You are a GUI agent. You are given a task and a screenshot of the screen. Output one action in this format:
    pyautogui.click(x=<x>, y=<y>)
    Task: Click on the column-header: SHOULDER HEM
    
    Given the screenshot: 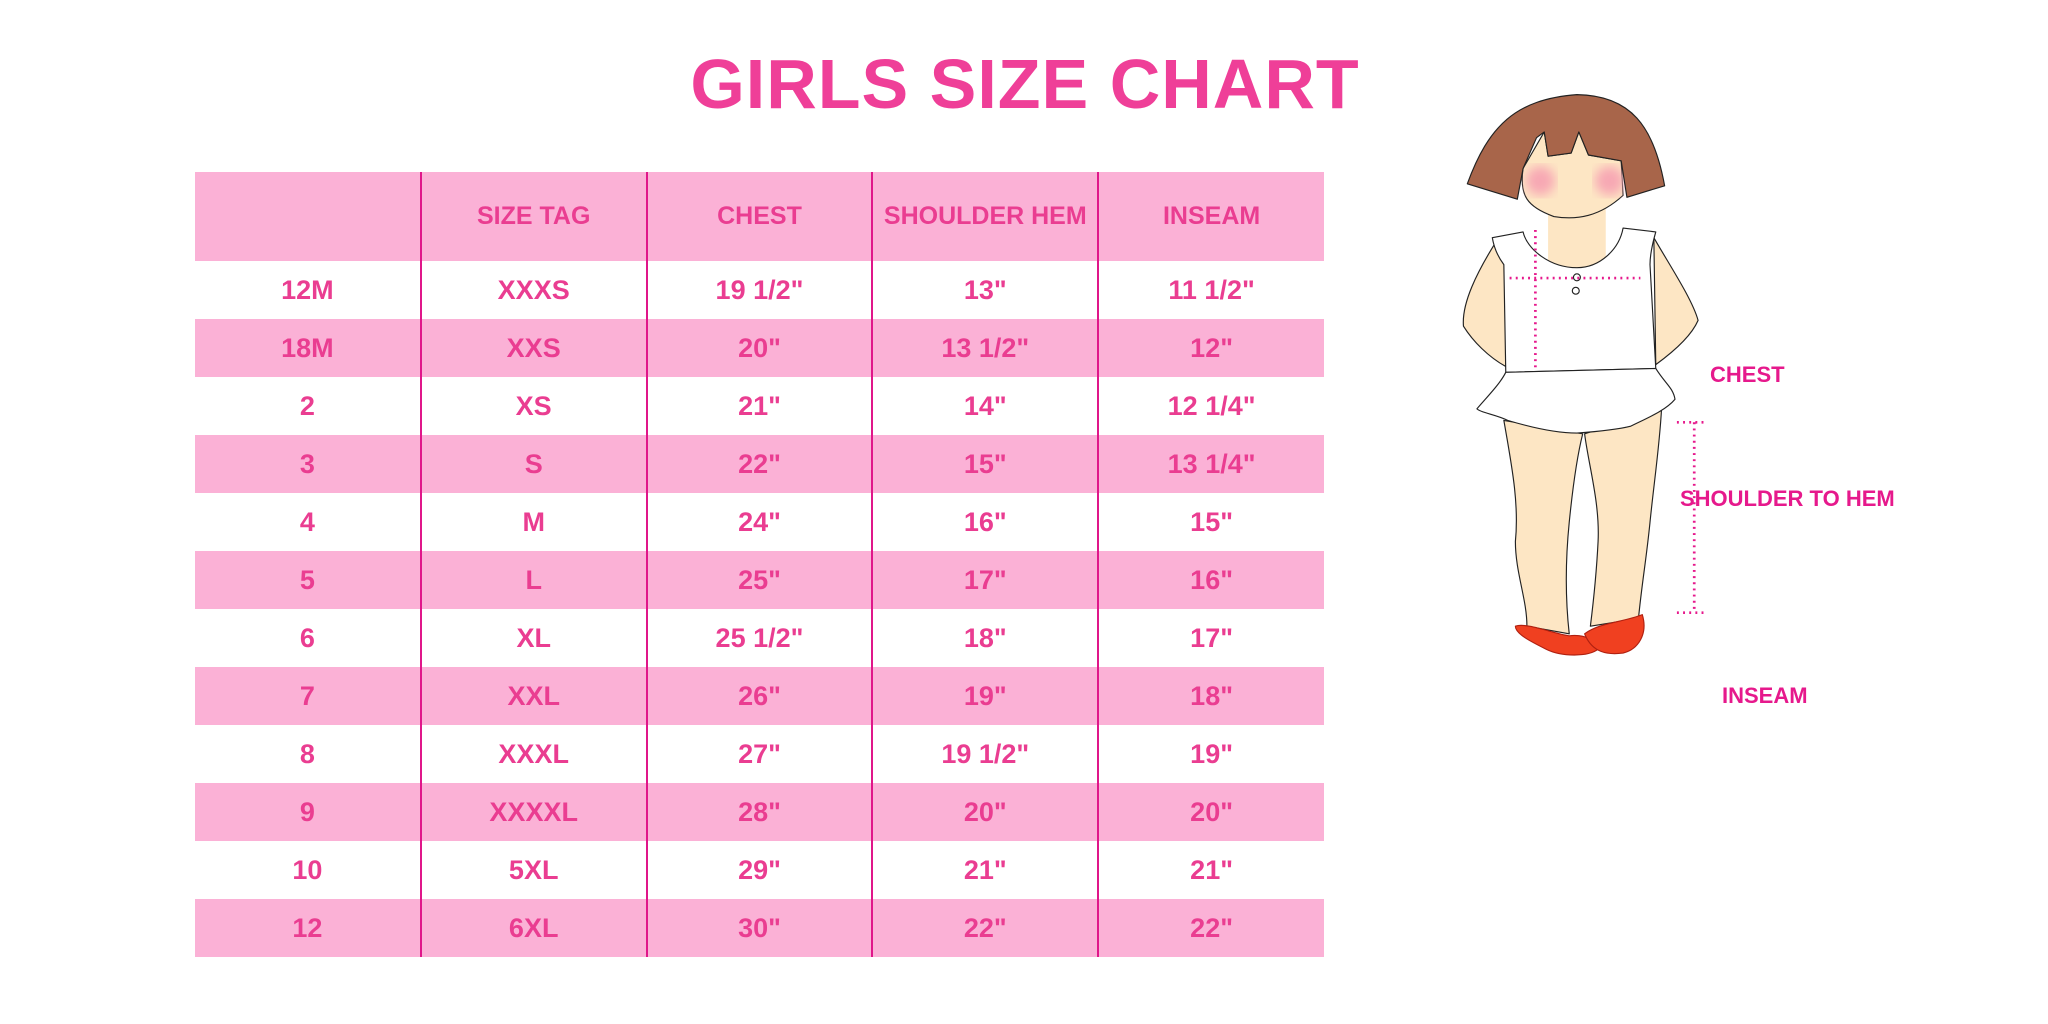 What is the action you would take?
    pyautogui.click(x=985, y=216)
    